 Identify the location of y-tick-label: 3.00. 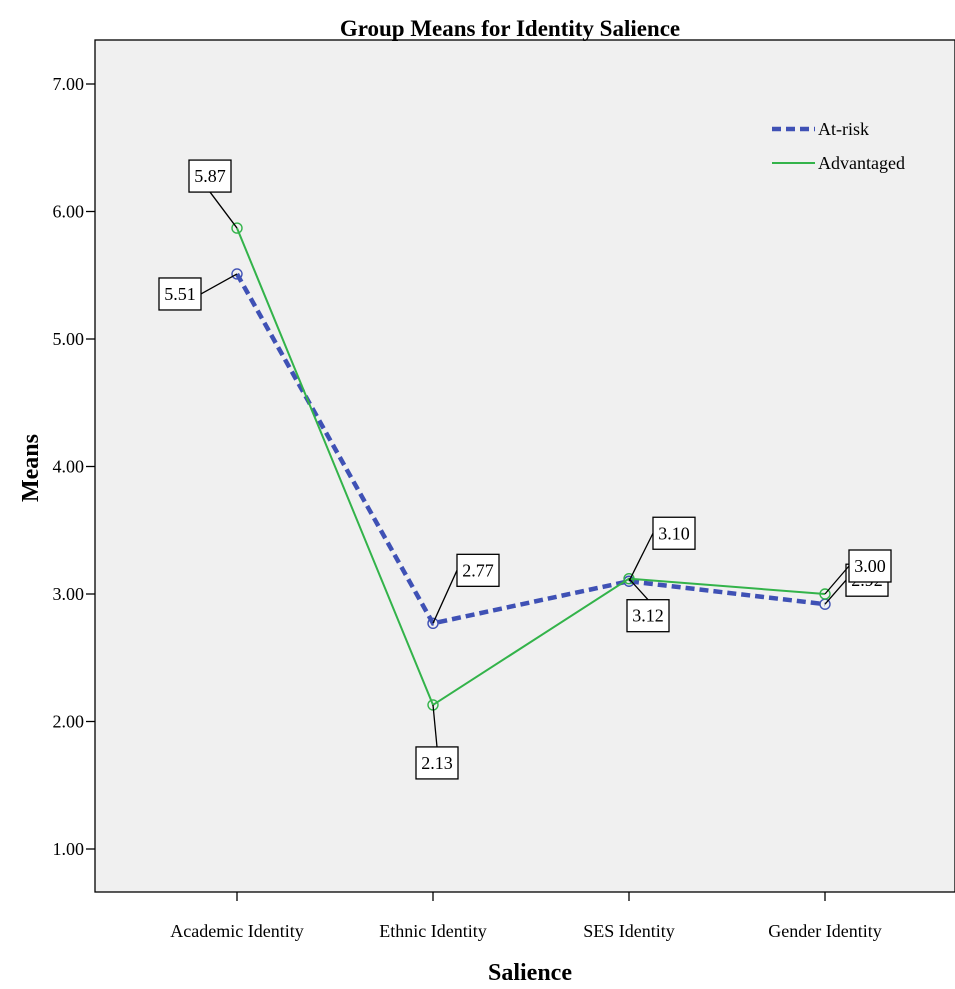
(69, 594).